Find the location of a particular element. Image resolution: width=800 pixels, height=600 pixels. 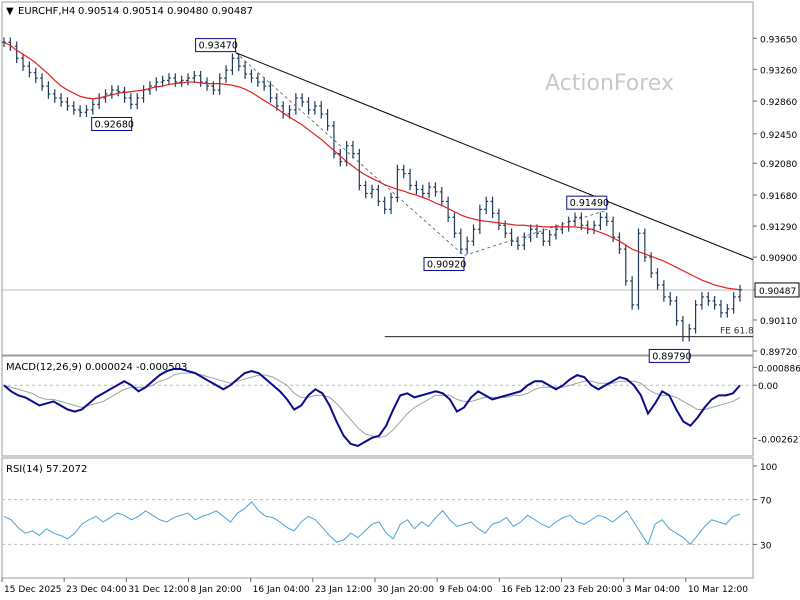

price-axis-label: 0.91680 is located at coordinates (778, 197).